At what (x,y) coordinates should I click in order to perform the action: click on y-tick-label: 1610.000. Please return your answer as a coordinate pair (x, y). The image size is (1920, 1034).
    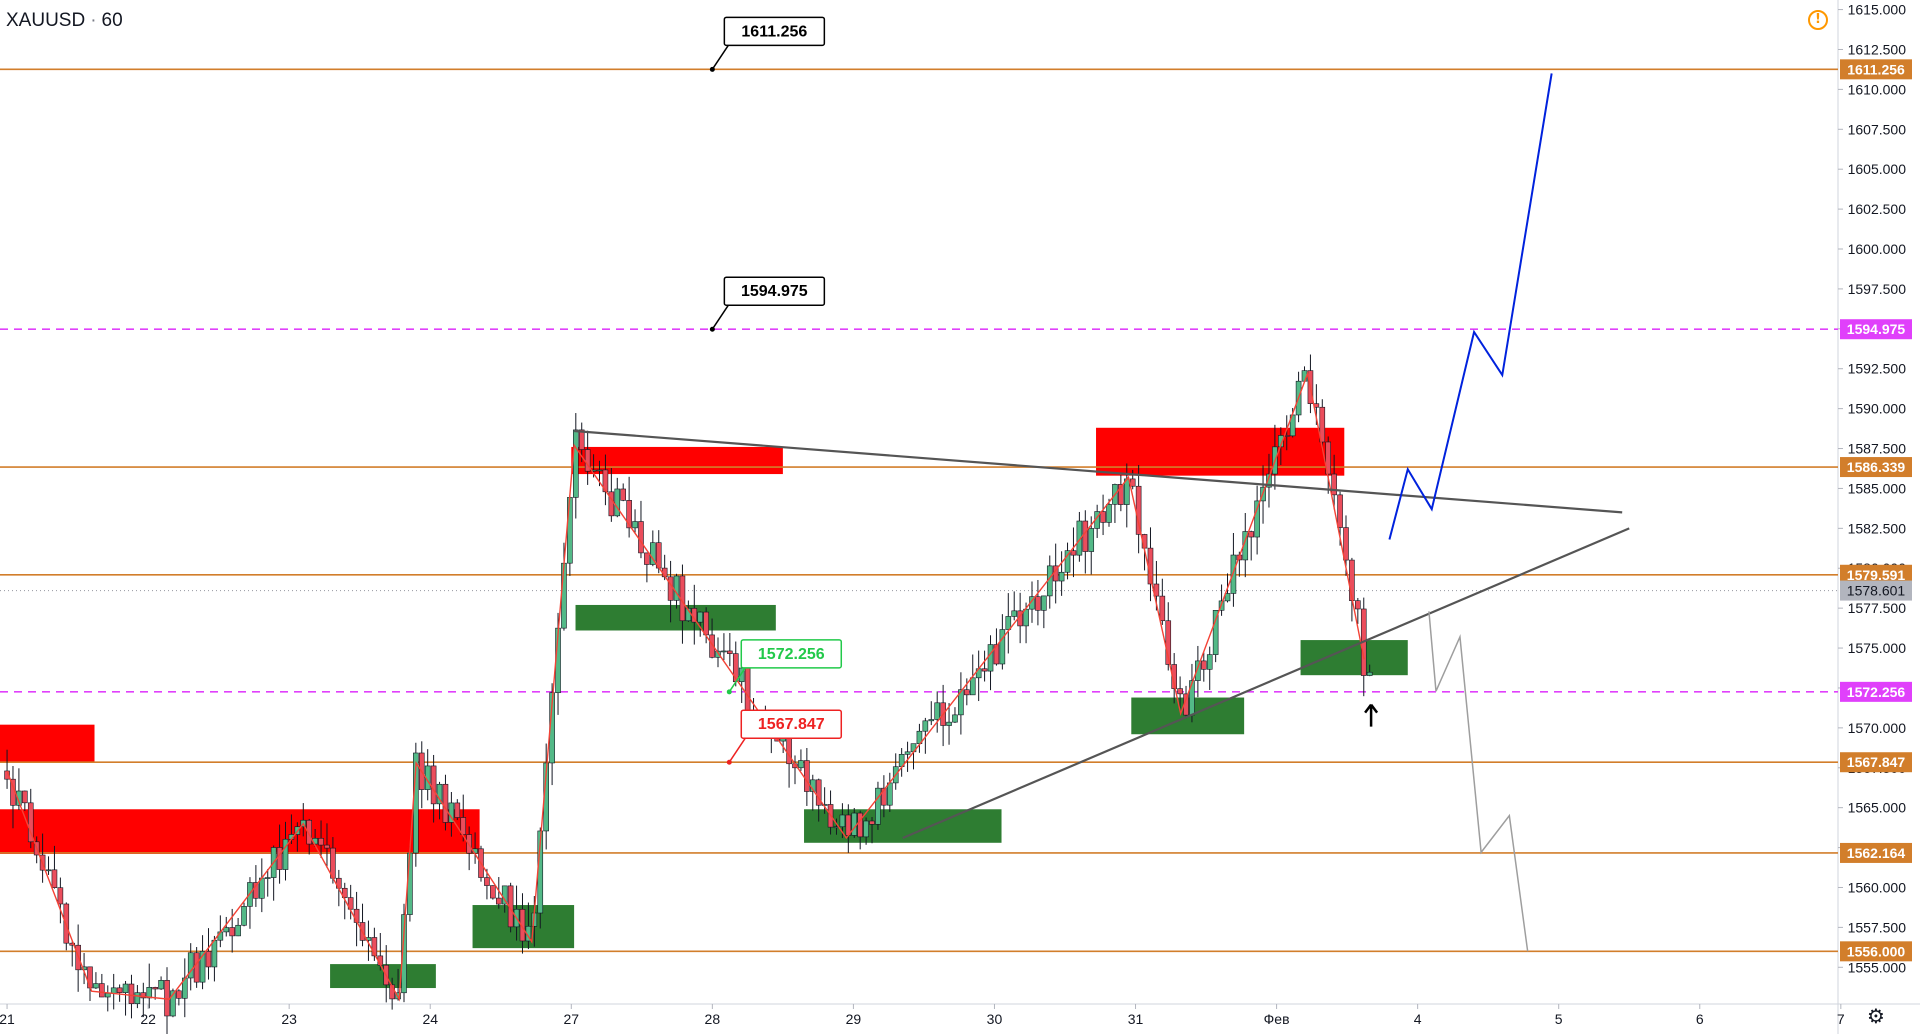
    Looking at the image, I should click on (1877, 89).